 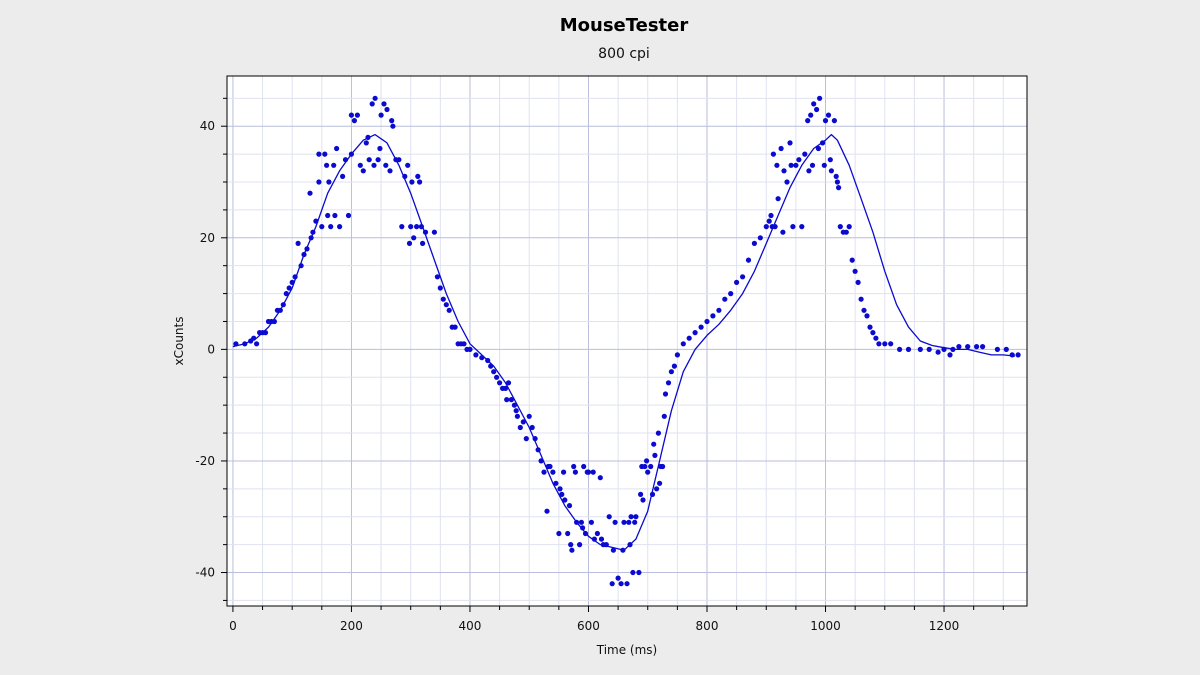 I want to click on x-tick-label: 600, so click(x=588, y=626).